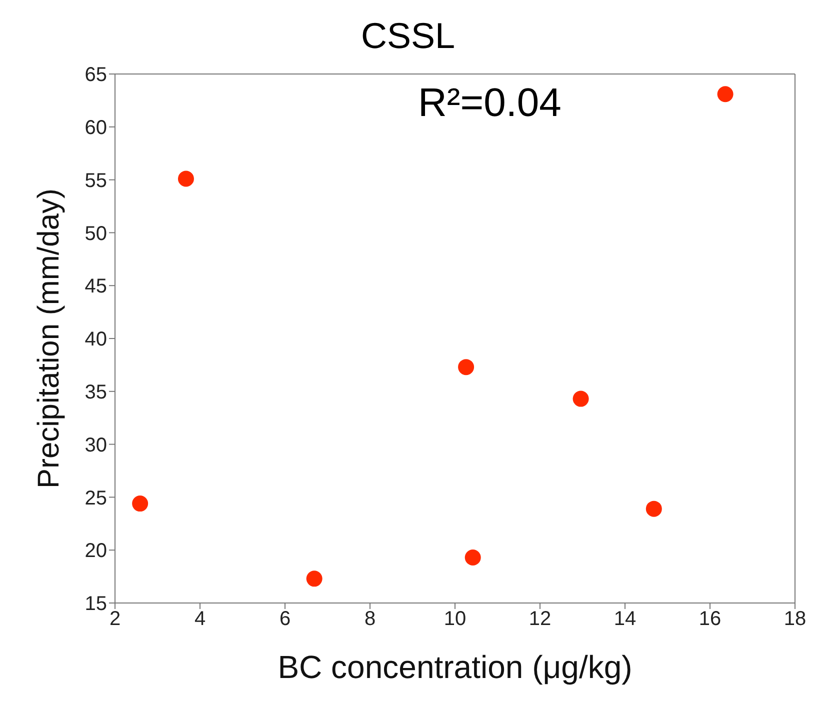 This screenshot has height=708, width=816. I want to click on y-tick-label: 40, so click(95, 339).